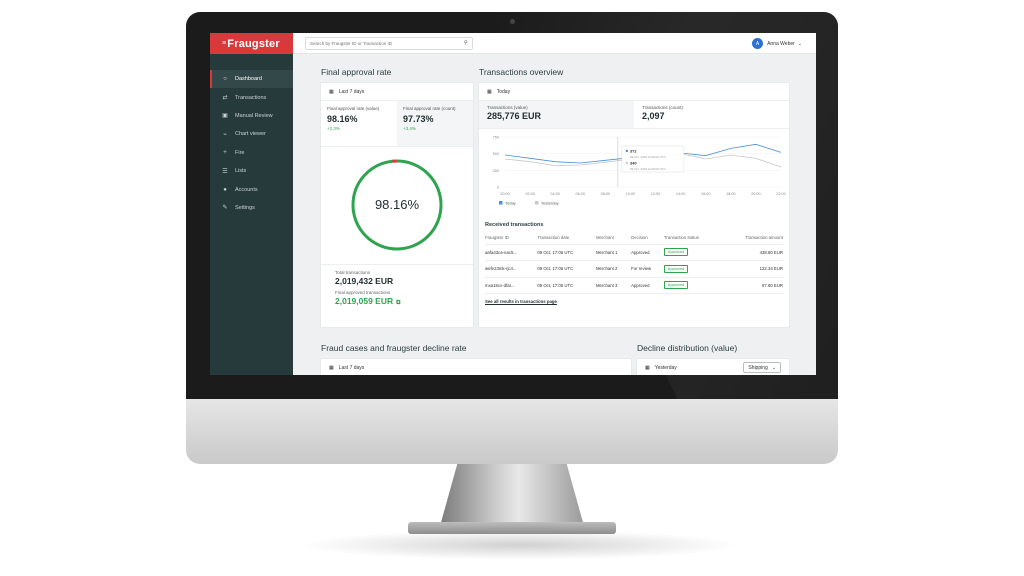  Describe the element at coordinates (429, 108) in the screenshot. I see `kpi-label: Final approval rate (count)` at that location.